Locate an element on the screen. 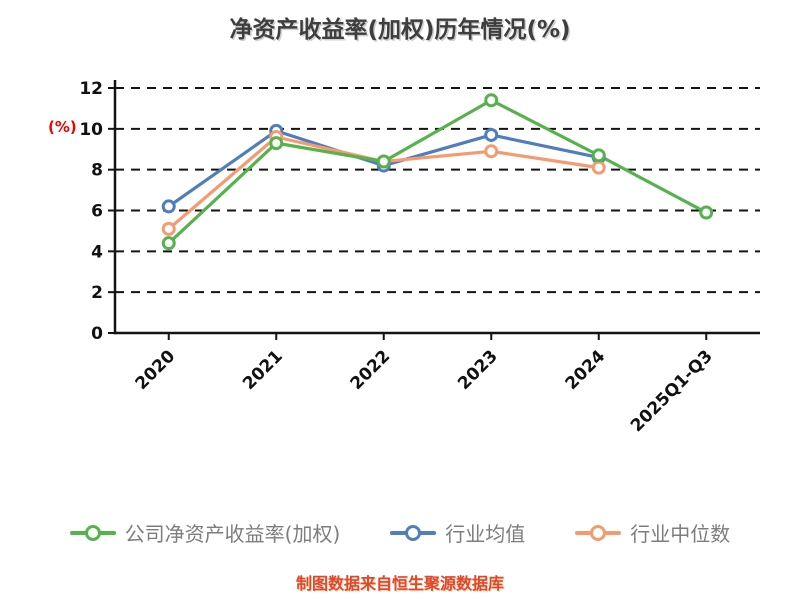 This screenshot has height=600, width=800. chart-title: 净资产收益率(加权)历年情况(%) is located at coordinates (400, 30).